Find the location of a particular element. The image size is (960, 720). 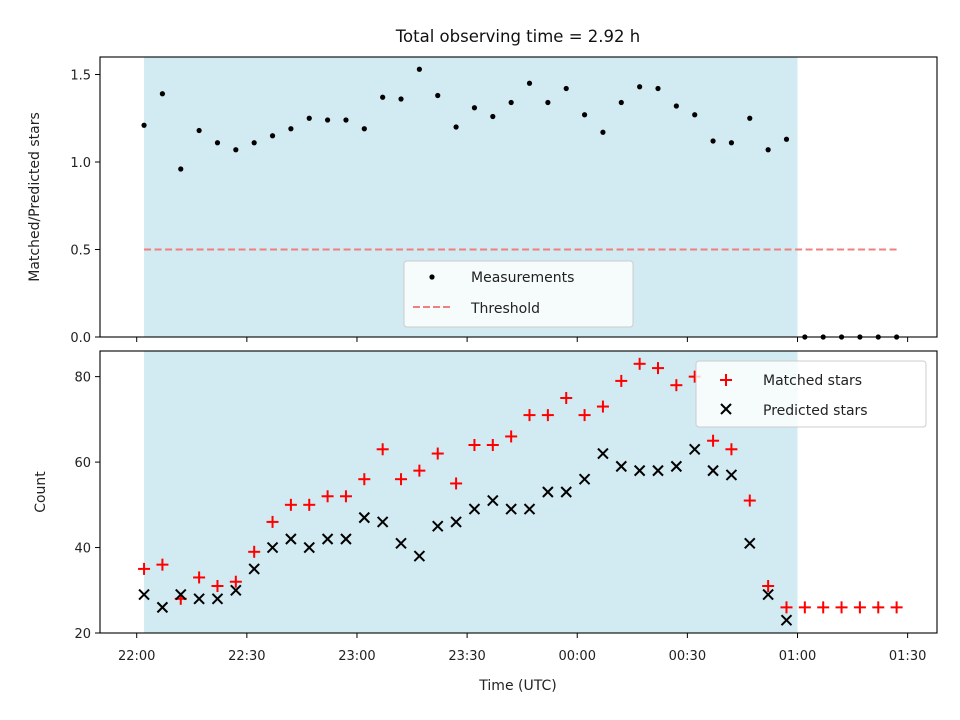

x-tick-label: 01:30 is located at coordinates (907, 656).